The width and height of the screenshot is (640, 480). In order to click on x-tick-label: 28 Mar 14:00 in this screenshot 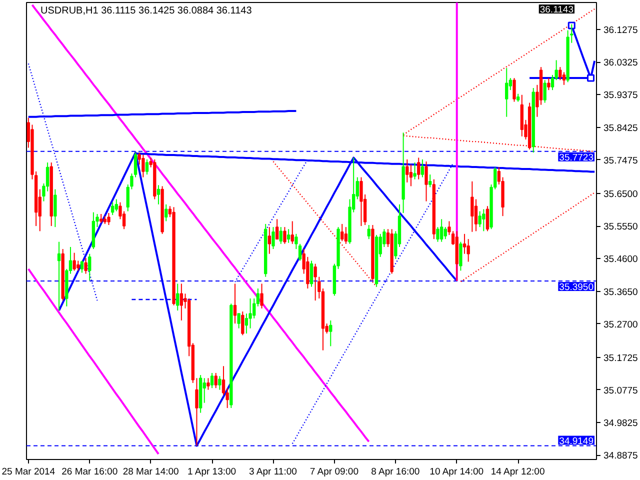, I will do `click(150, 472)`.